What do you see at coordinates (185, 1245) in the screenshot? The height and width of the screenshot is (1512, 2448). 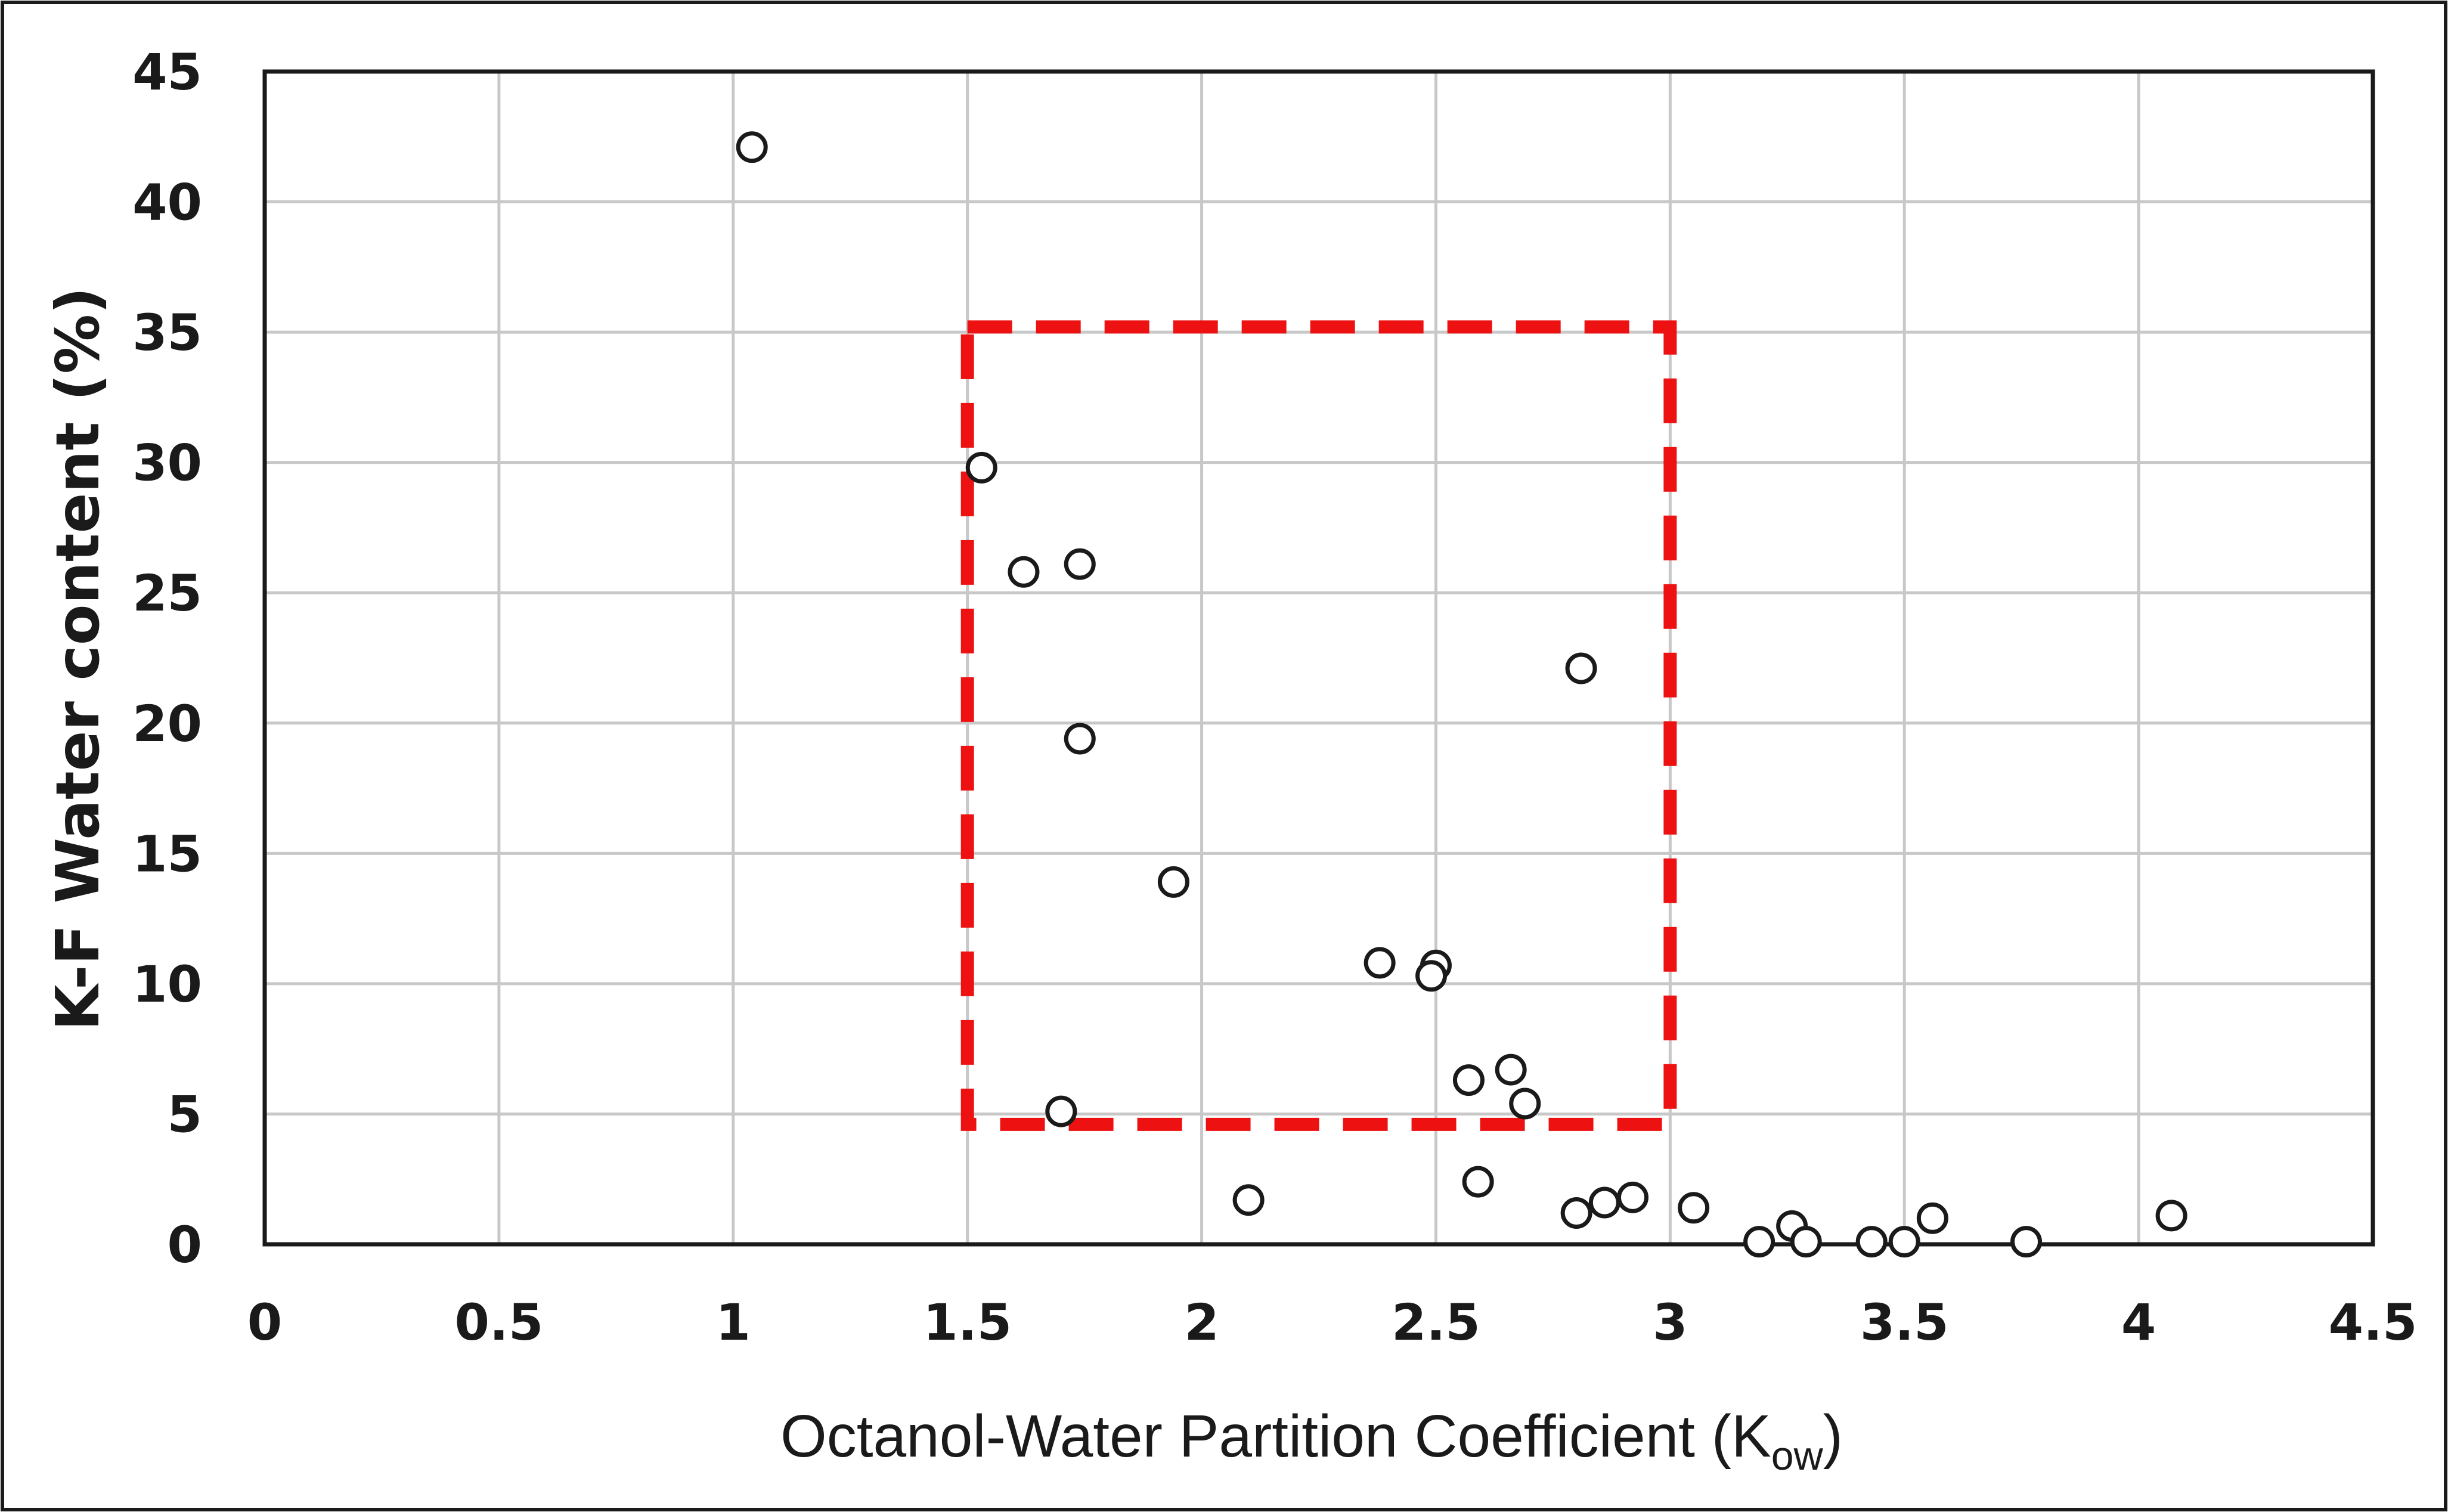 I see `y-tick-label: 0` at bounding box center [185, 1245].